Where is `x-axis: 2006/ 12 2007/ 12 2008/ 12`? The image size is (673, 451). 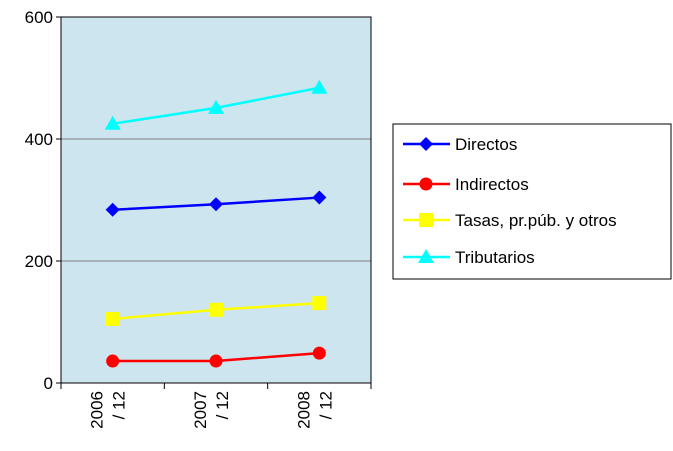 x-axis: 2006/ 12 2007/ 12 2008/ 12 is located at coordinates (216, 406).